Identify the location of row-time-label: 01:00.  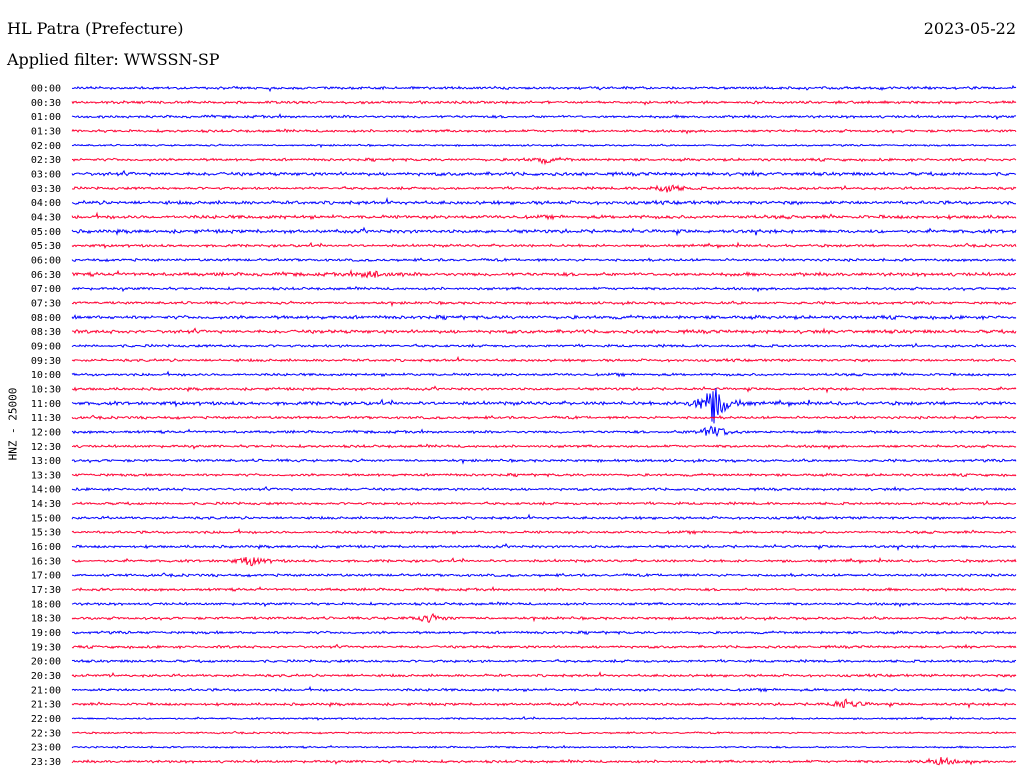
(46, 117).